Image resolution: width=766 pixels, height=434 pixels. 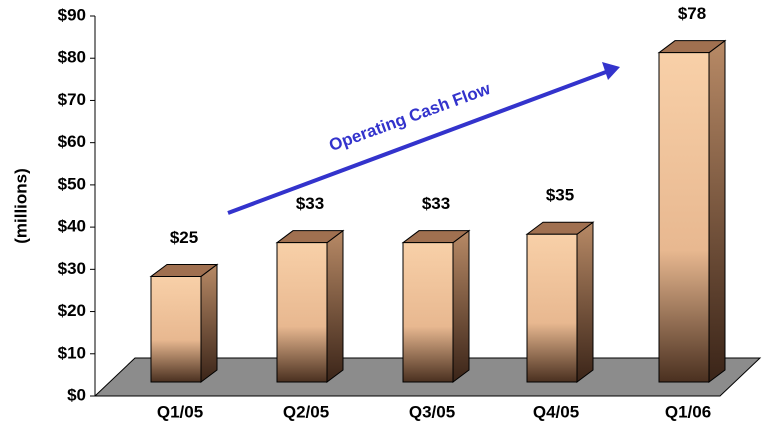 I want to click on y-axis-label: (millions), so click(x=20, y=206).